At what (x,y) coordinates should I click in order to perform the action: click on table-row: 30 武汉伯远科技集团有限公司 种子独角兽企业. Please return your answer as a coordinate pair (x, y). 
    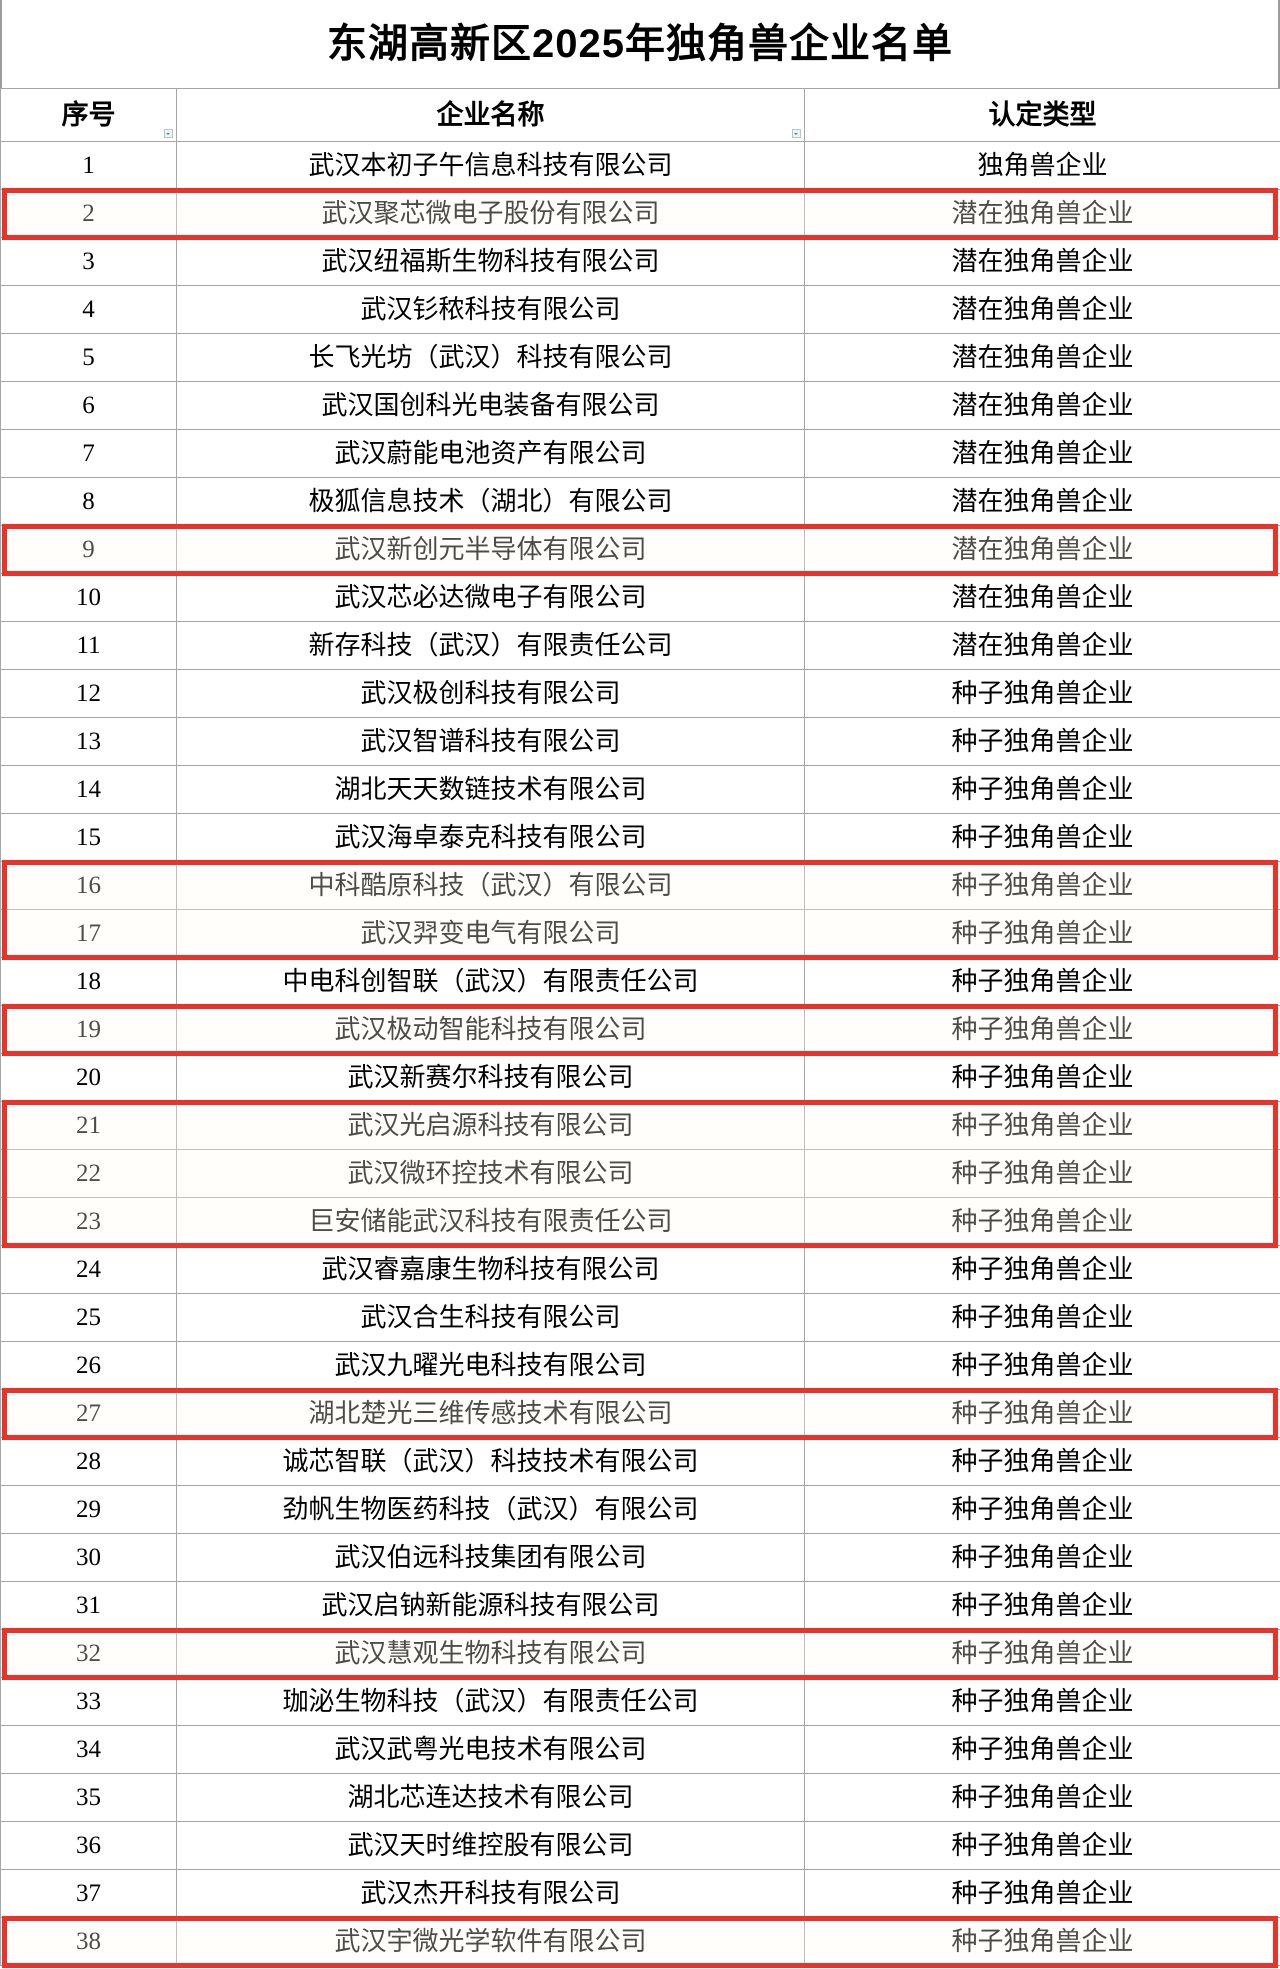
    Looking at the image, I should click on (640, 1557).